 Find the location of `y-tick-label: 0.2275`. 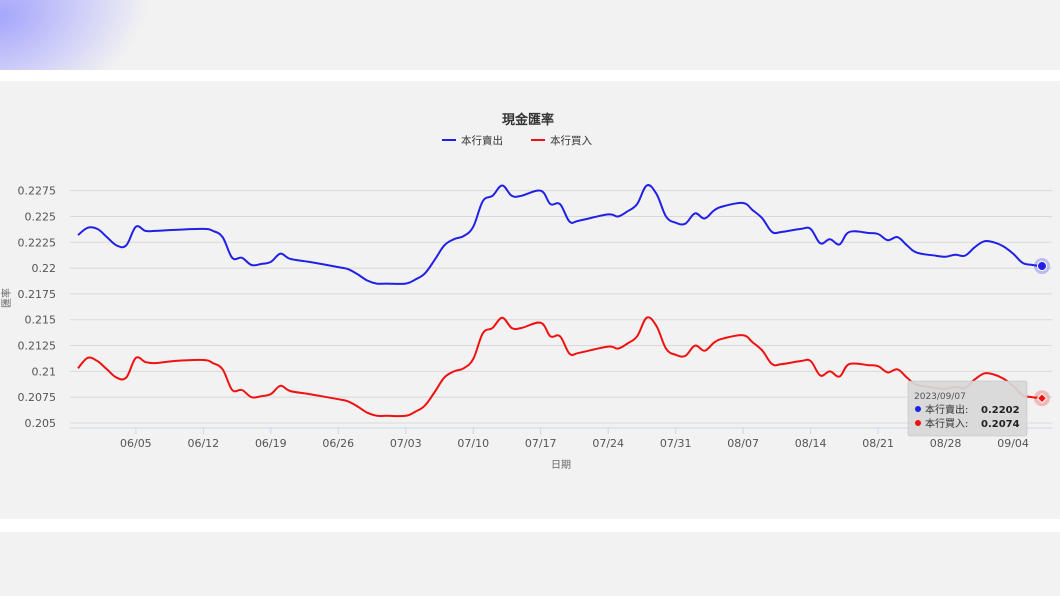

y-tick-label: 0.2275 is located at coordinates (37, 191).